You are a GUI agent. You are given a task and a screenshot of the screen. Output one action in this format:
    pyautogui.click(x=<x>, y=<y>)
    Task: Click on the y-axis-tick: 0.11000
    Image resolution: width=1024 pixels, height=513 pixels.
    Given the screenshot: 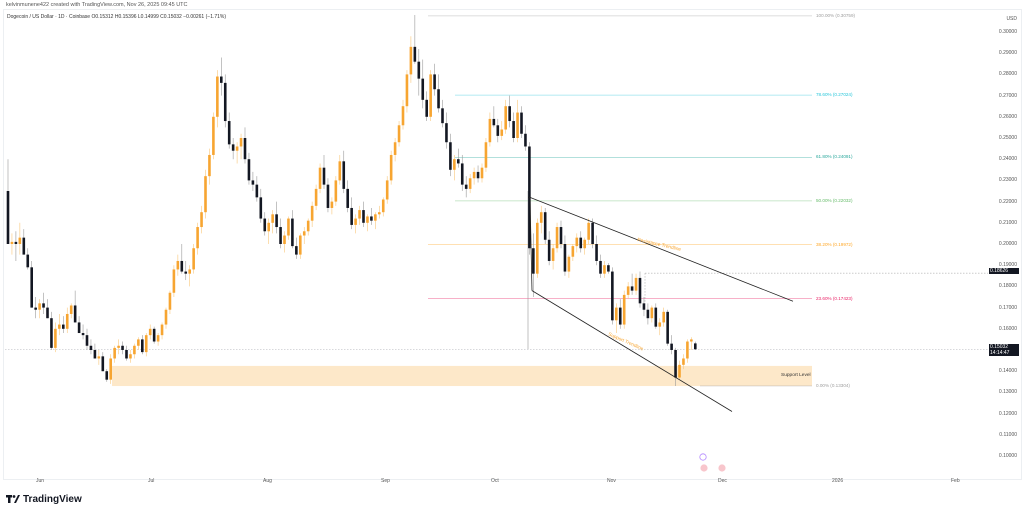 What is the action you would take?
    pyautogui.click(x=1008, y=434)
    